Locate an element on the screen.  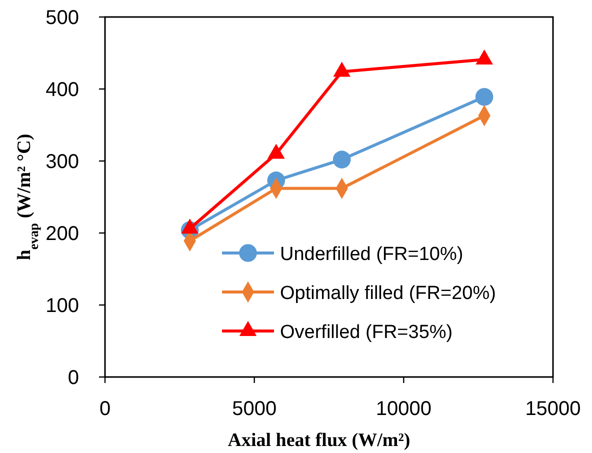
y-tick-label: 200 is located at coordinates (62, 234).